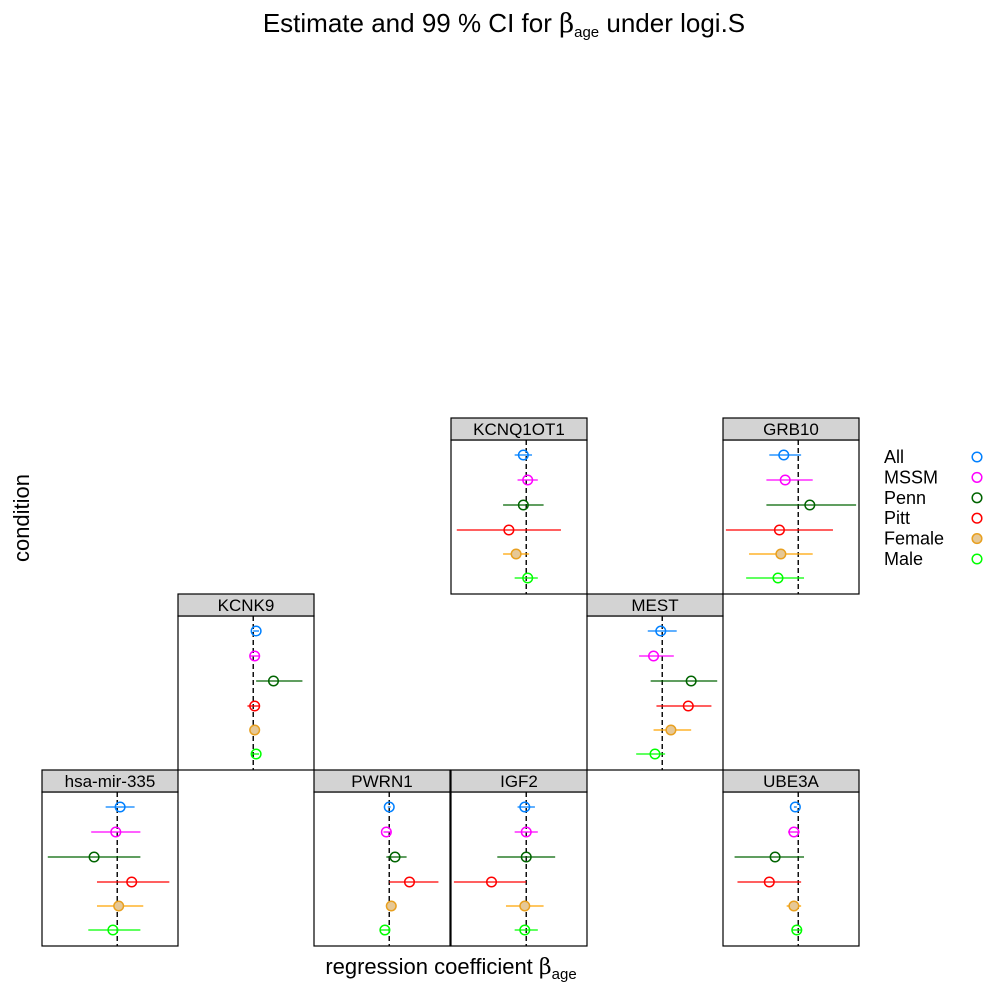 The height and width of the screenshot is (1008, 1008). What do you see at coordinates (903, 559) in the screenshot?
I see `legend-label-male: Male` at bounding box center [903, 559].